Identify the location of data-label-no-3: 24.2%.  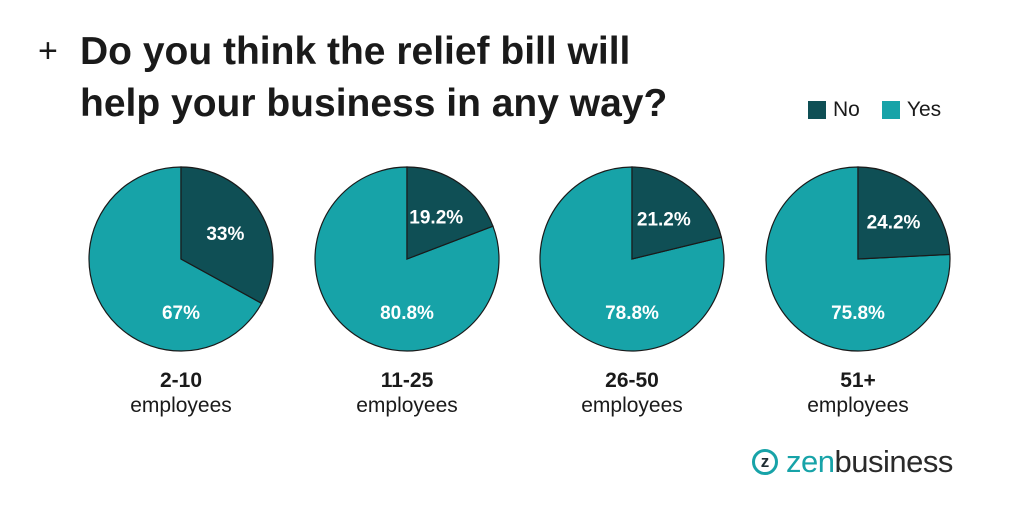
(894, 223).